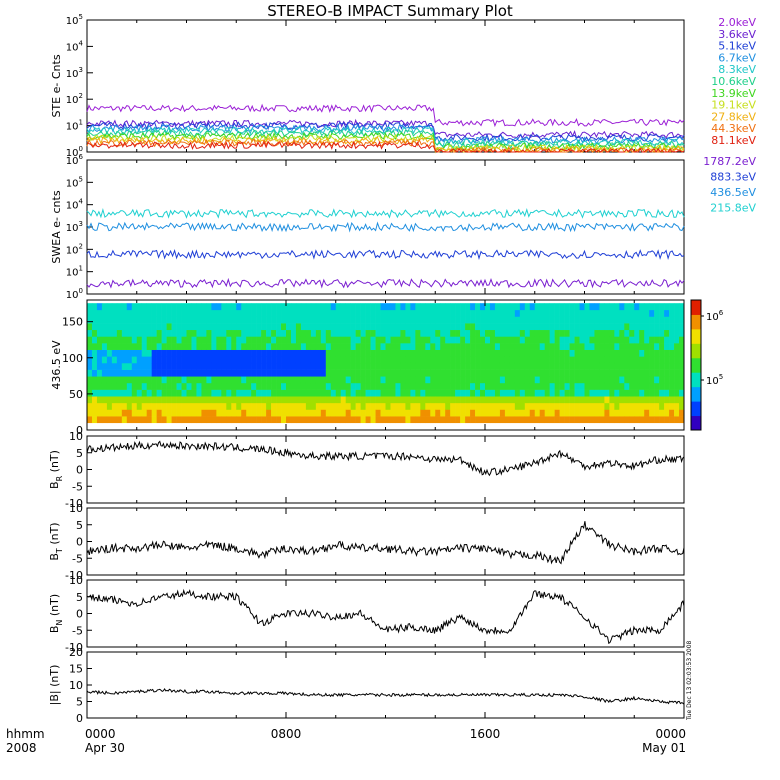 The image size is (780, 780). What do you see at coordinates (56, 613) in the screenshot?
I see `bn-ylabel: BN (nT)` at bounding box center [56, 613].